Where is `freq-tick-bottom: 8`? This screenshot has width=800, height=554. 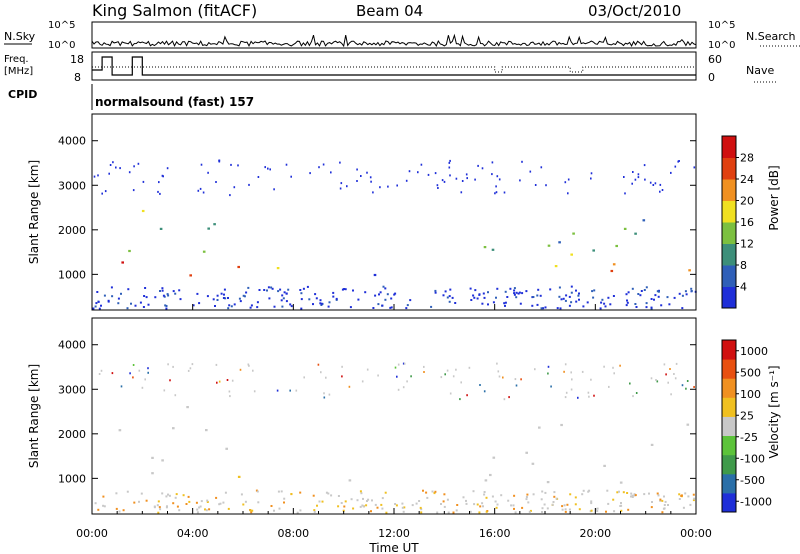 freq-tick-bottom: 8 is located at coordinates (77, 77).